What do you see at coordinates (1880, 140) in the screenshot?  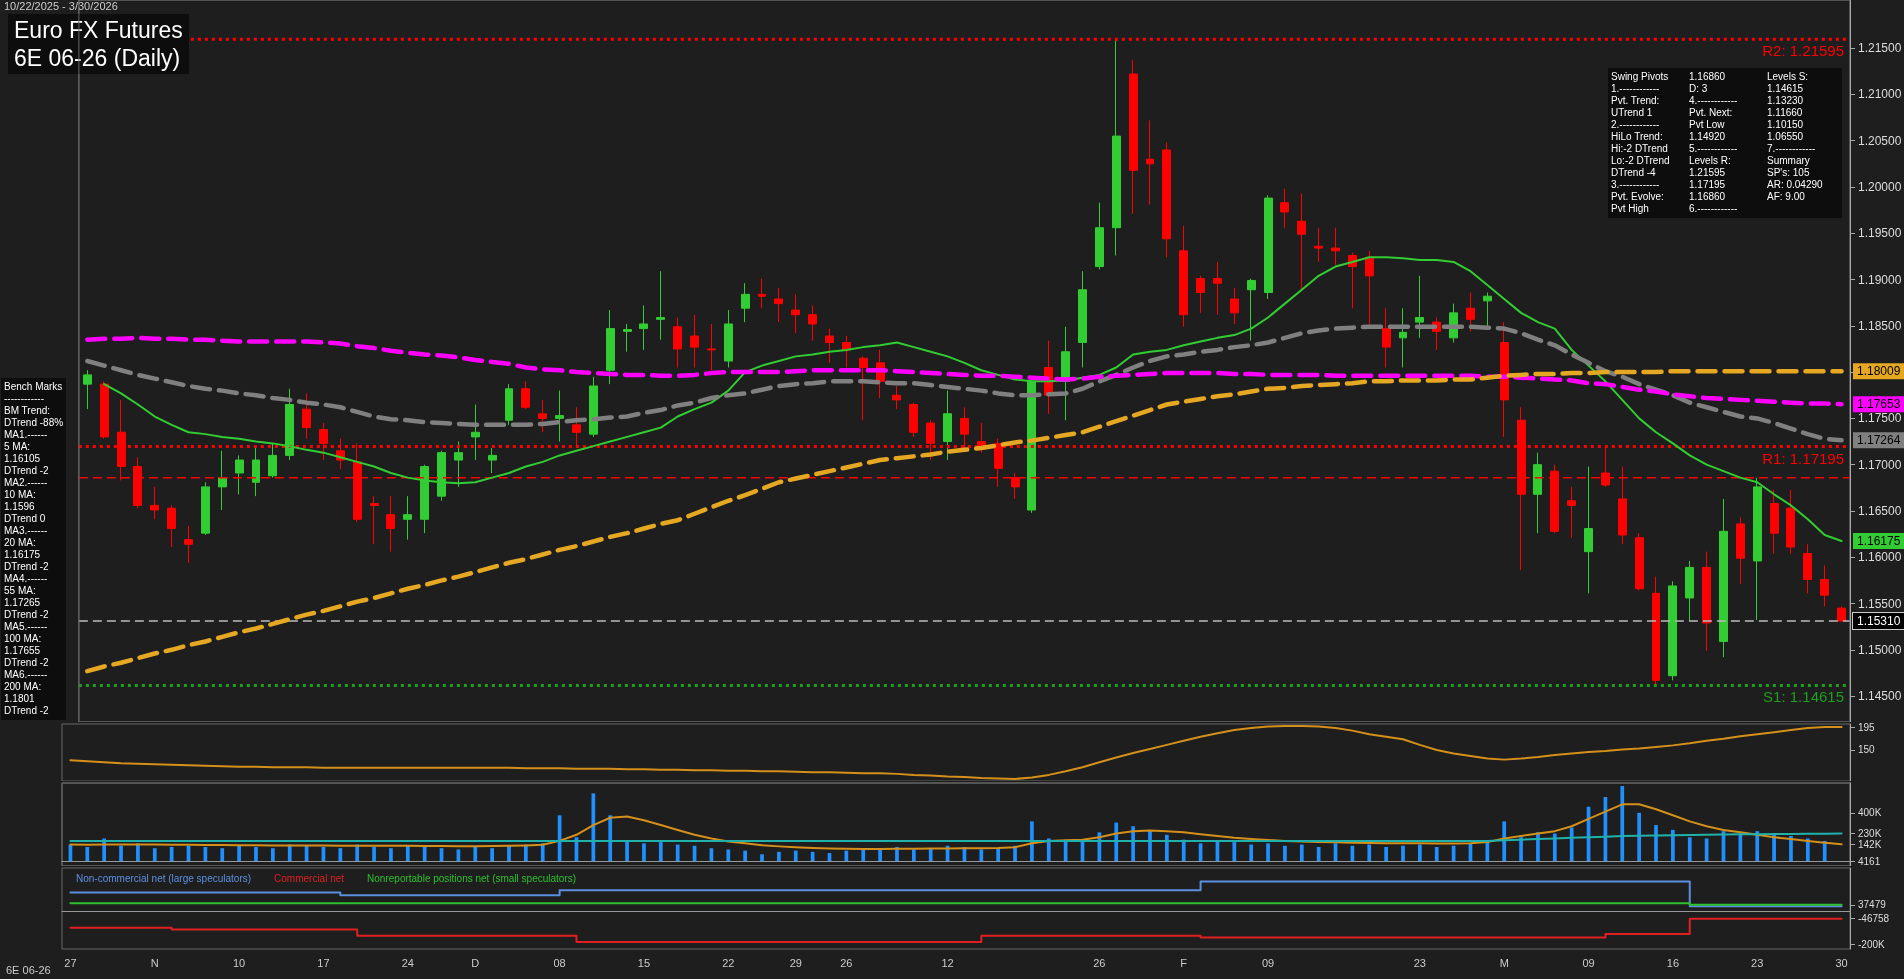 I see `y-tick-label: 1.20500` at bounding box center [1880, 140].